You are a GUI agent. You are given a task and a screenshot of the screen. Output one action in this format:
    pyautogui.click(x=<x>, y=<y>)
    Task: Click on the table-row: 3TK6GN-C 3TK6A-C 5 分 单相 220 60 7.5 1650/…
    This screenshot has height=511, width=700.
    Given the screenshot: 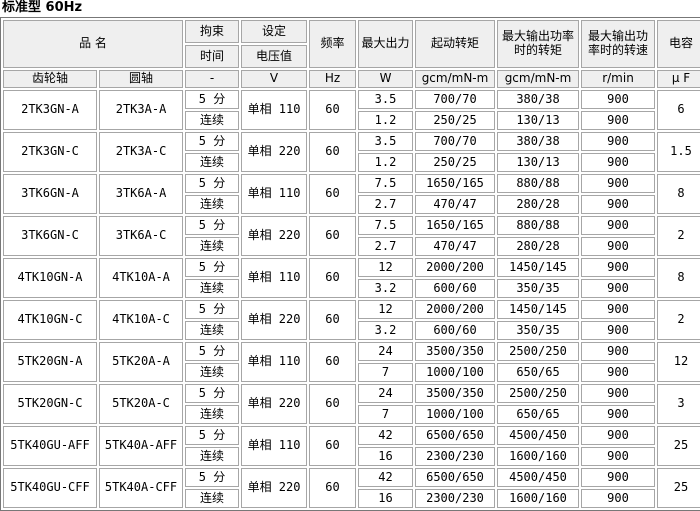 What is the action you would take?
    pyautogui.click(x=351, y=236)
    